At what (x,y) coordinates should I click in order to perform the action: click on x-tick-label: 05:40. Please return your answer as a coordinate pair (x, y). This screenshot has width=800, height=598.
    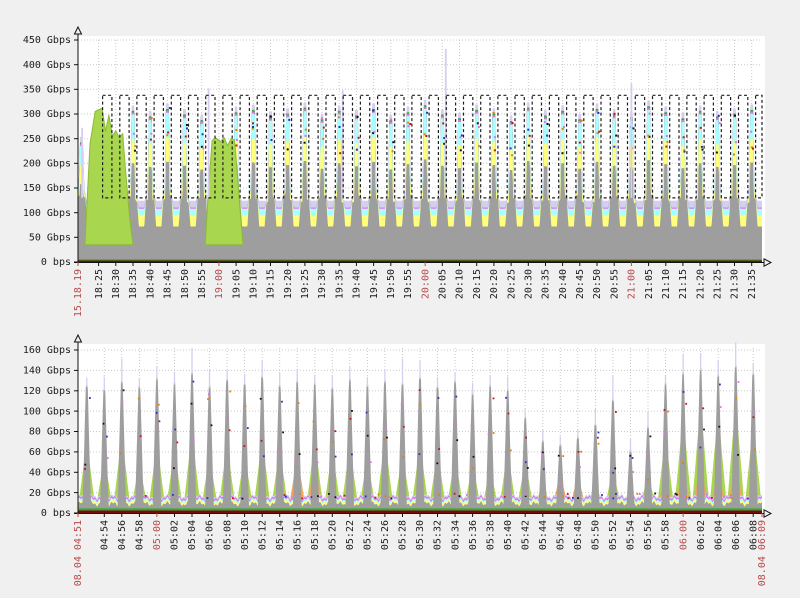
    Looking at the image, I should click on (508, 535).